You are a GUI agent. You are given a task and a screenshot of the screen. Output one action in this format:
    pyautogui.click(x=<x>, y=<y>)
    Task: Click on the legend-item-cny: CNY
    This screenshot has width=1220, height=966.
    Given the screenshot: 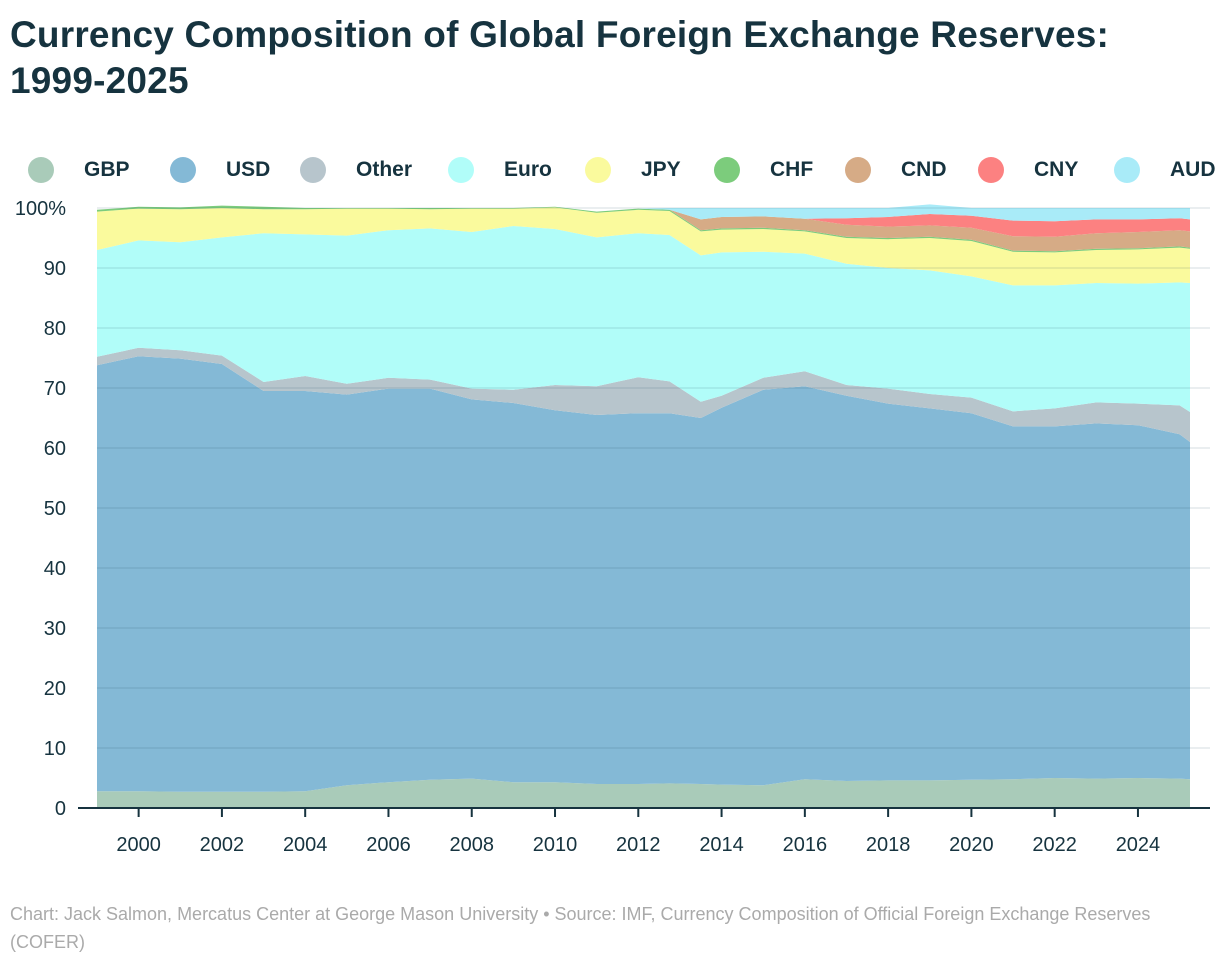 What is the action you would take?
    pyautogui.click(x=1028, y=170)
    